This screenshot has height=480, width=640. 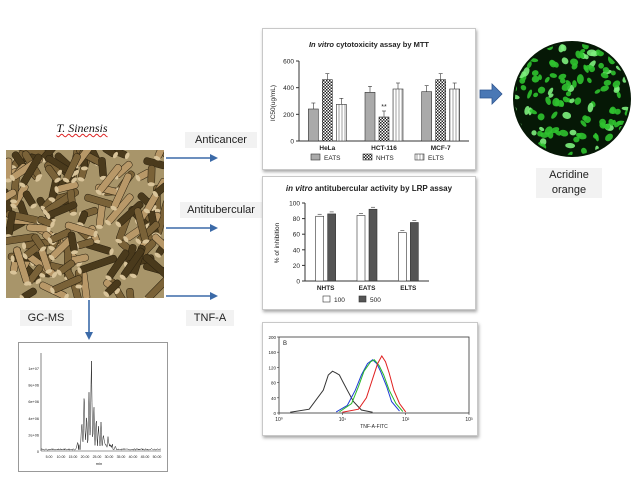 I want to click on cell-image-svg, so click(x=572, y=99).